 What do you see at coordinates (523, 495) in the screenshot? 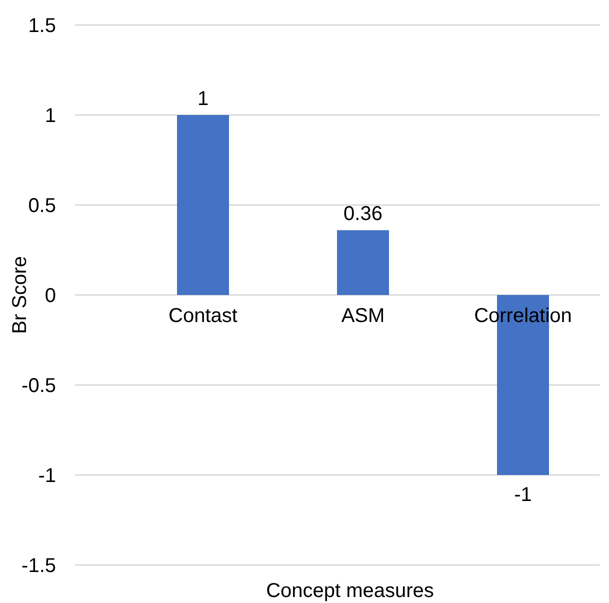
I see `data-label: -1` at bounding box center [523, 495].